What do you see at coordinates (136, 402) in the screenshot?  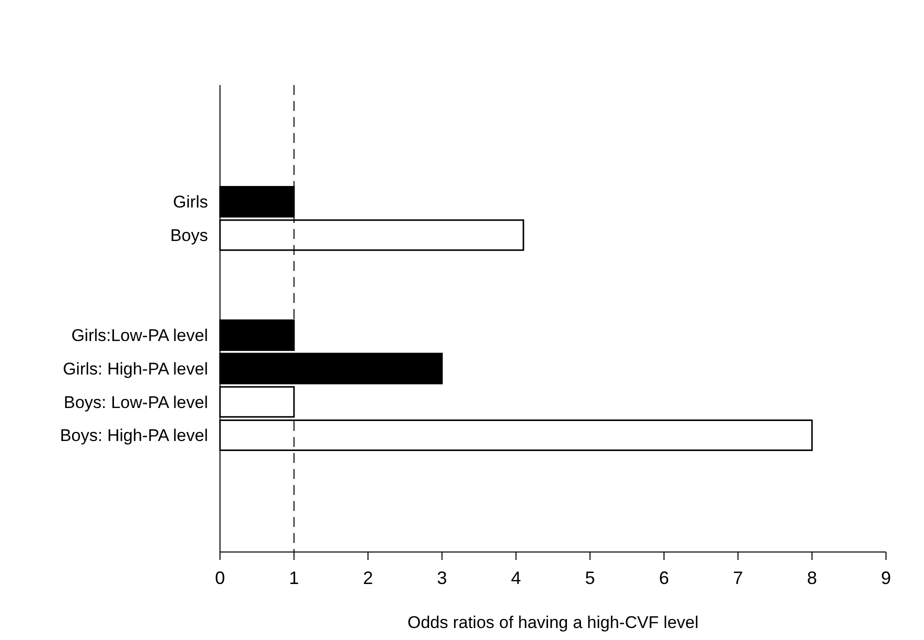 I see `y-tick-label: Boys: Low-PA level` at bounding box center [136, 402].